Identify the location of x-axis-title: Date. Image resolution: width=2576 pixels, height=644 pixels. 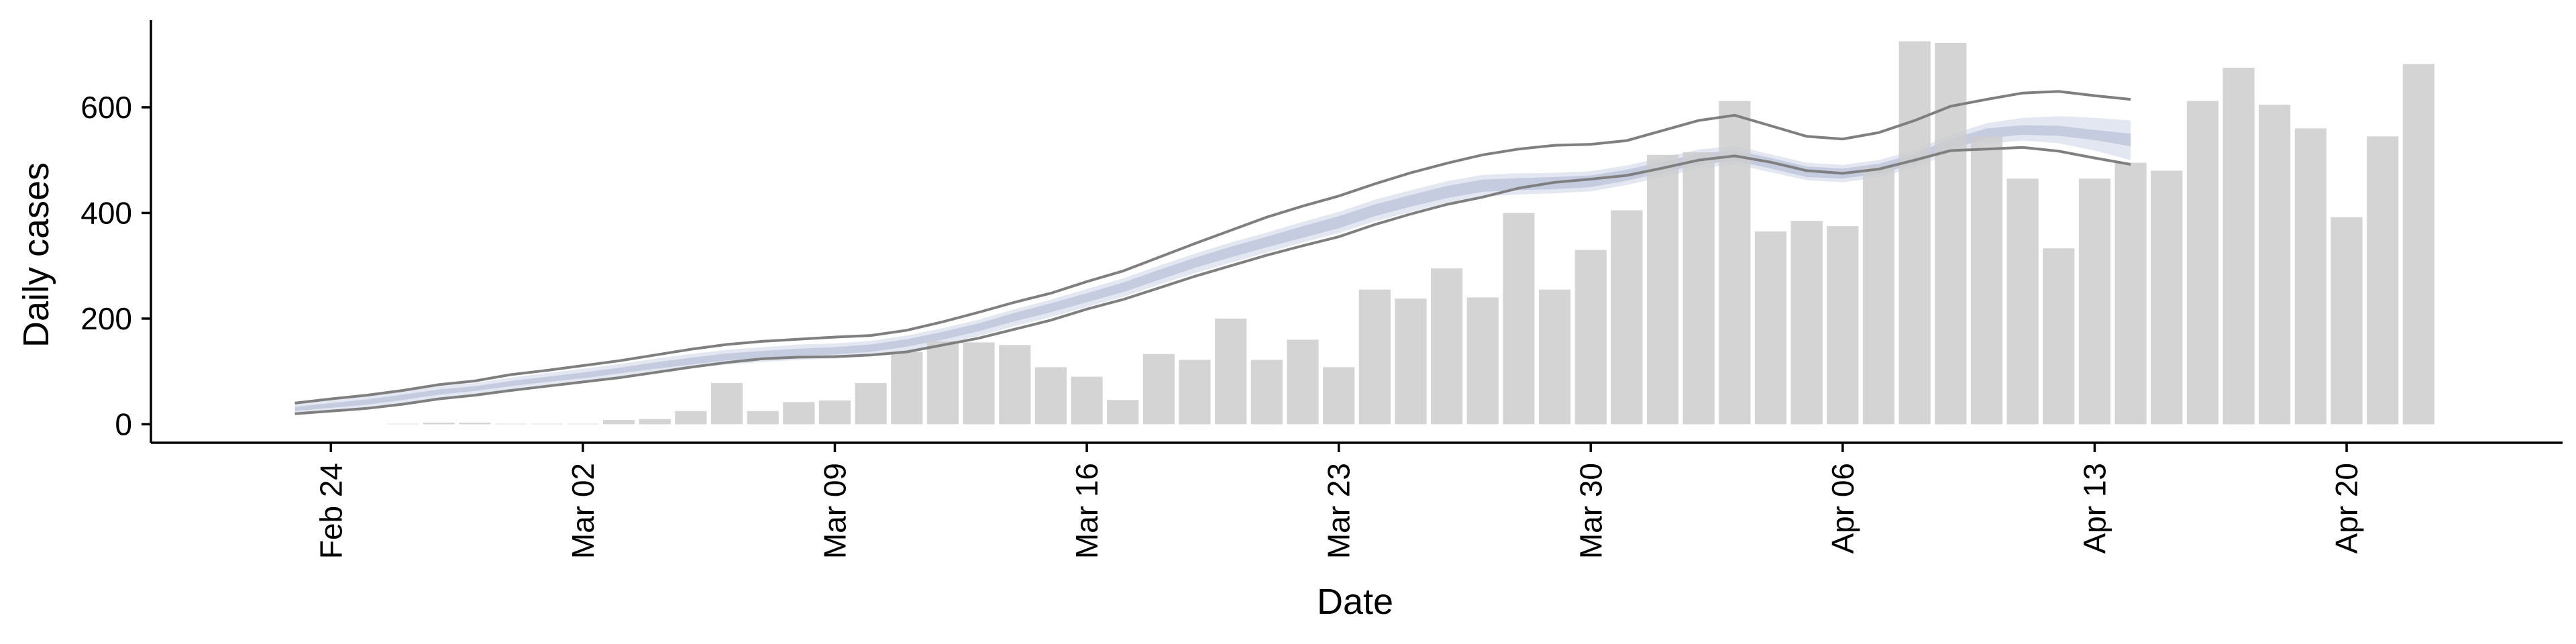
(1355, 602).